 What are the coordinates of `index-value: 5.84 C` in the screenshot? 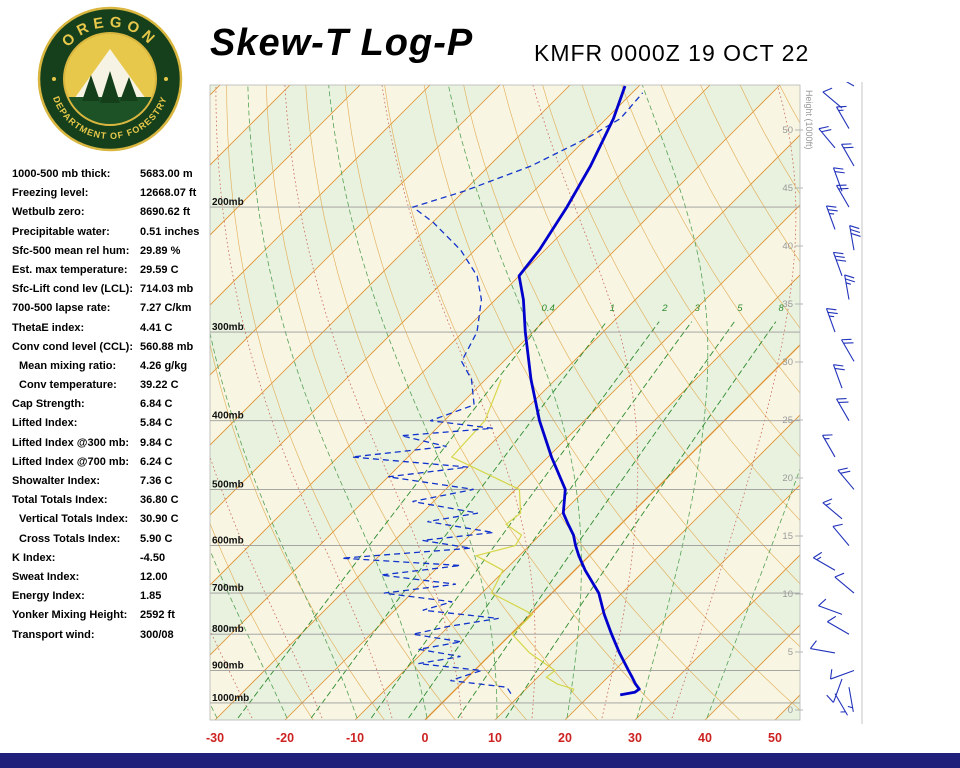 It's located at (156, 423).